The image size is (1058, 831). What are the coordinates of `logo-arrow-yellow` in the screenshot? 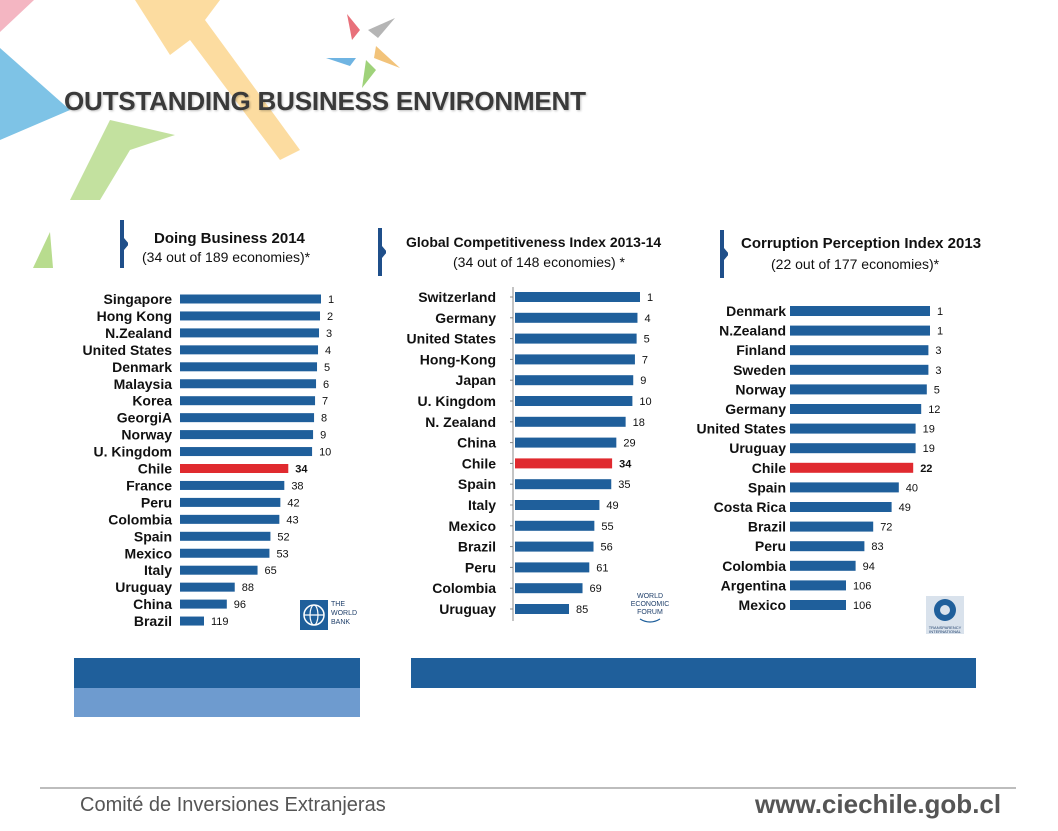 It's located at (387, 57).